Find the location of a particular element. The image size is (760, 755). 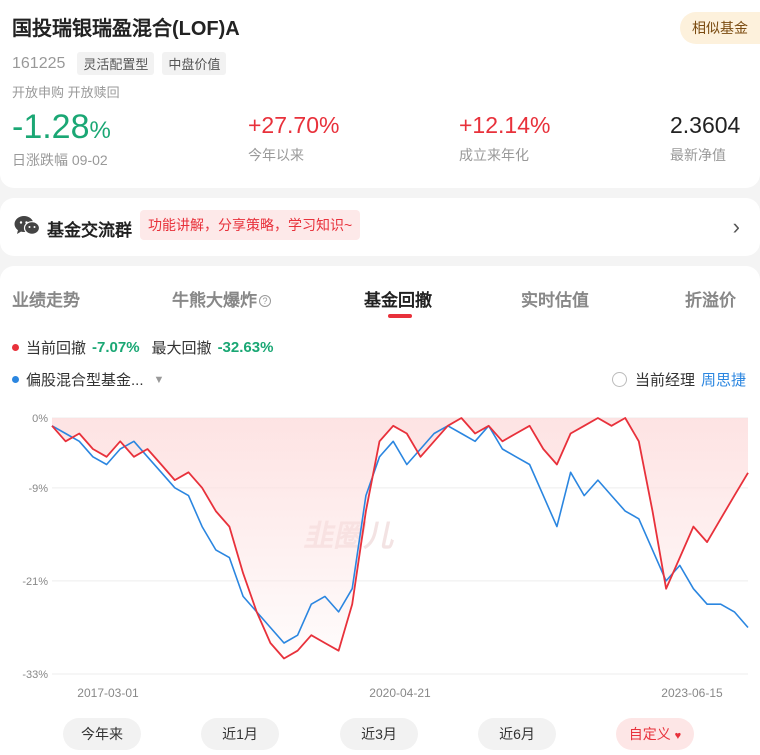

legend-current-value: -7.07% is located at coordinates (116, 347).